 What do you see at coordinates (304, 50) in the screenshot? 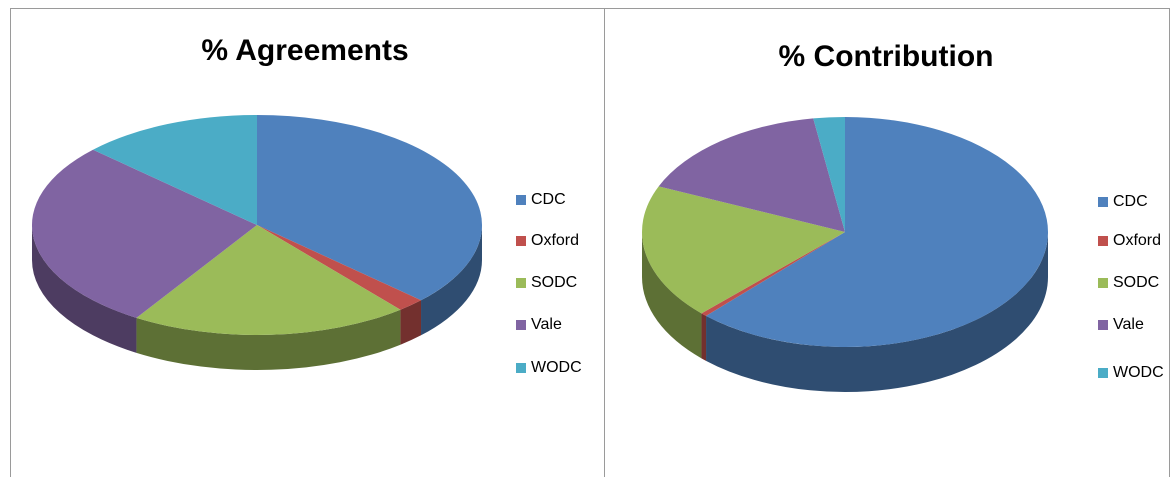
I see `chart-title: % Agreements` at bounding box center [304, 50].